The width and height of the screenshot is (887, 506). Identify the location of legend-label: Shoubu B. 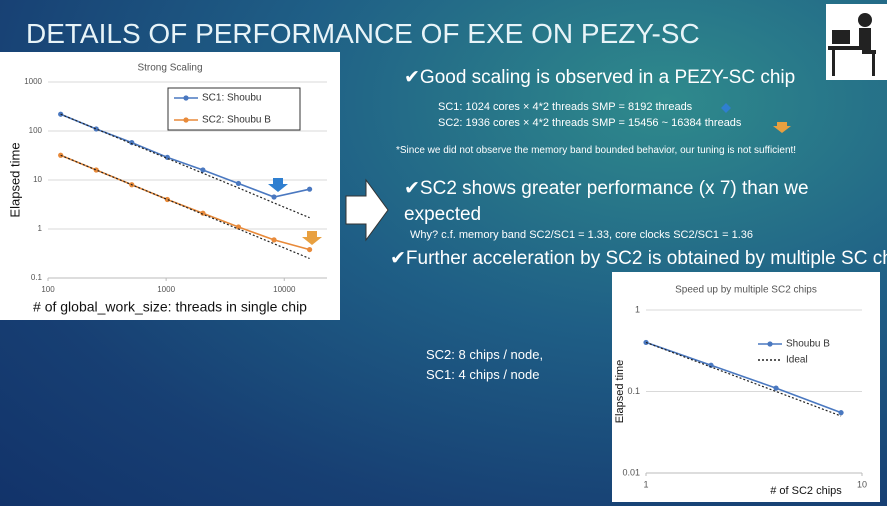
(808, 344).